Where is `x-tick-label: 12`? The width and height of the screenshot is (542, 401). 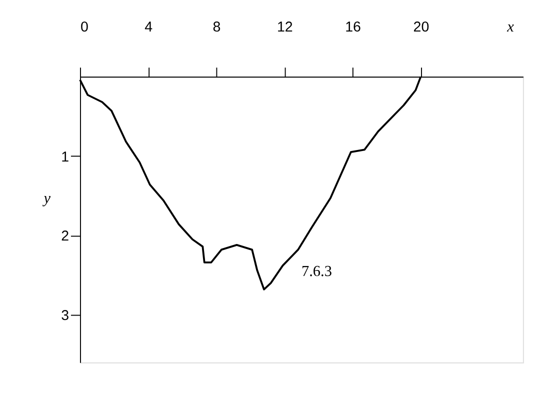 x-tick-label: 12 is located at coordinates (284, 27).